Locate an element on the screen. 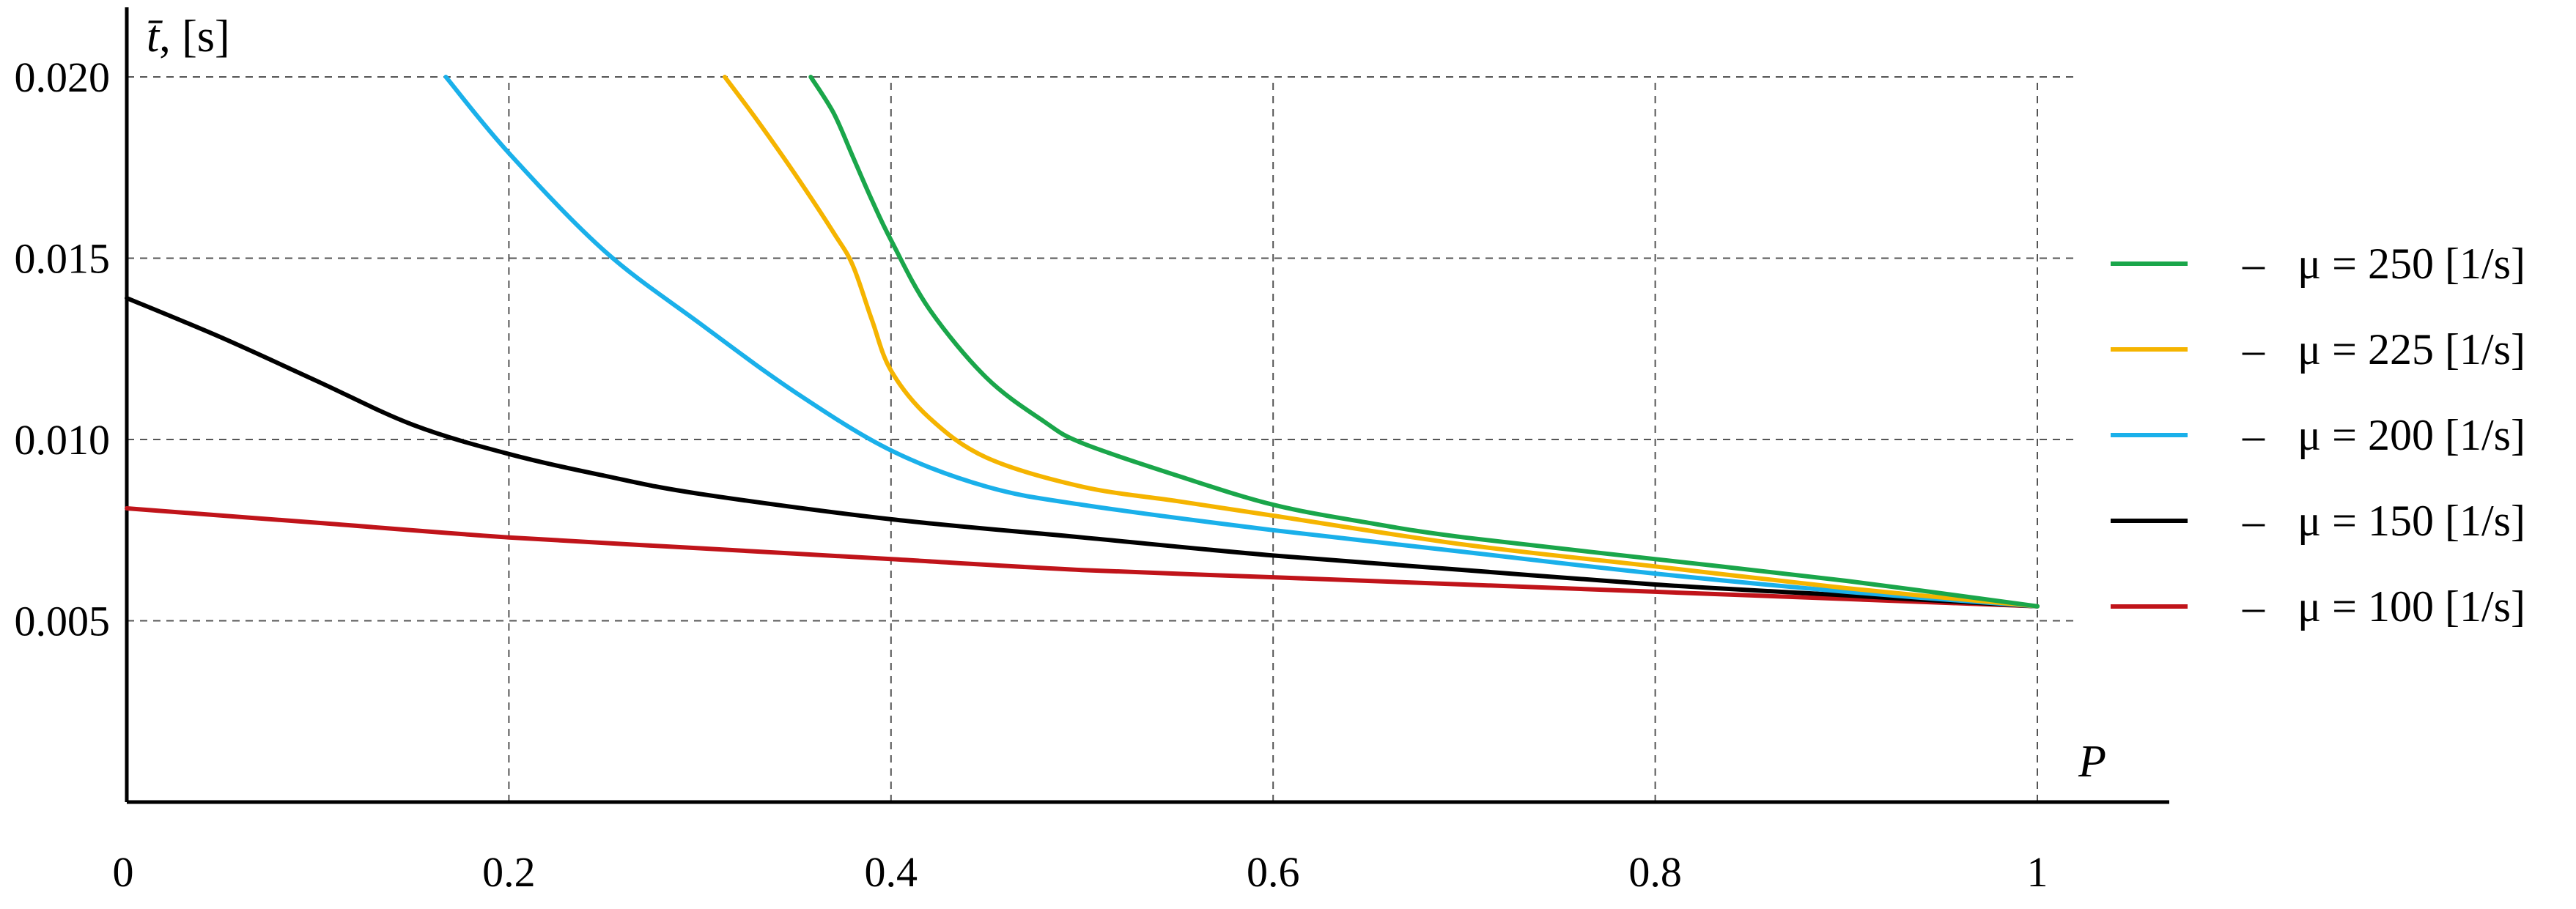  y-axis-label-unit: , [s] is located at coordinates (194, 37).